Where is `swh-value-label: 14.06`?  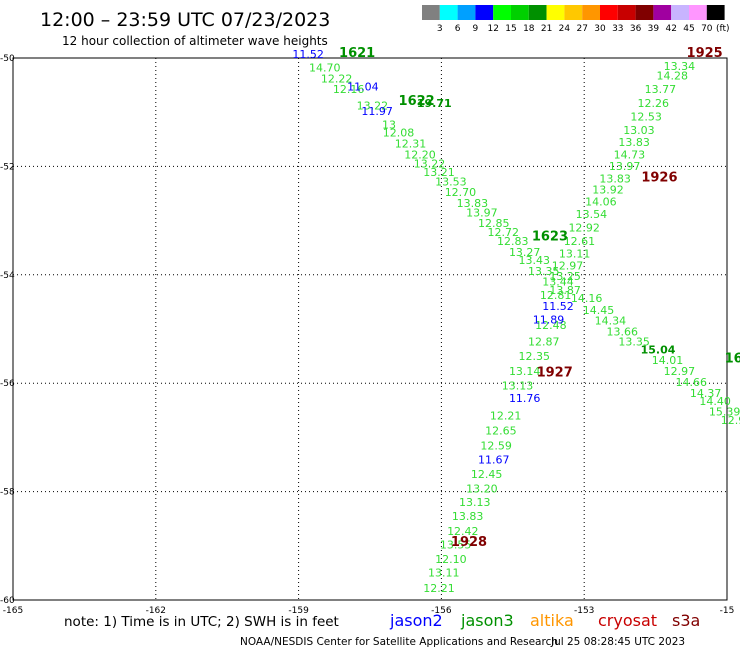 swh-value-label: 14.06 is located at coordinates (601, 201).